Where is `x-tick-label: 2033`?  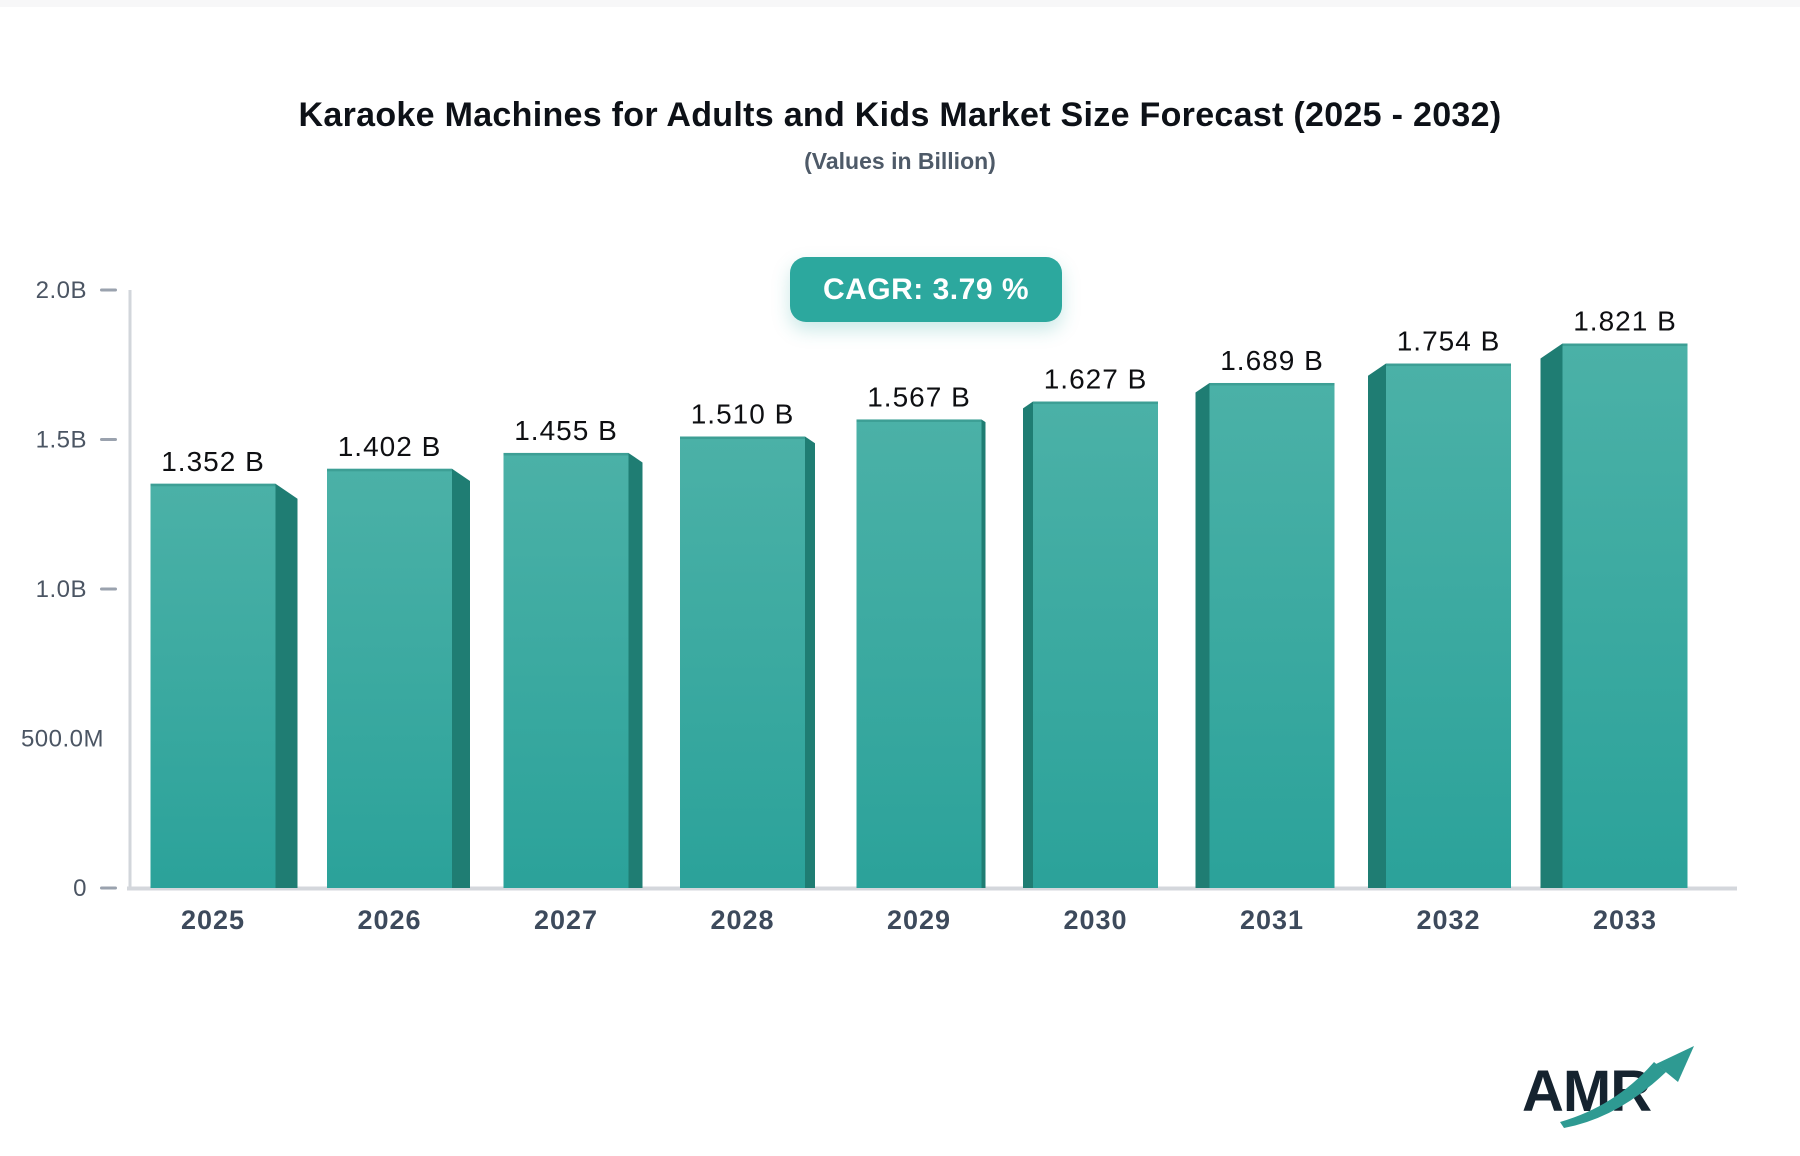
x-tick-label: 2033 is located at coordinates (1625, 920).